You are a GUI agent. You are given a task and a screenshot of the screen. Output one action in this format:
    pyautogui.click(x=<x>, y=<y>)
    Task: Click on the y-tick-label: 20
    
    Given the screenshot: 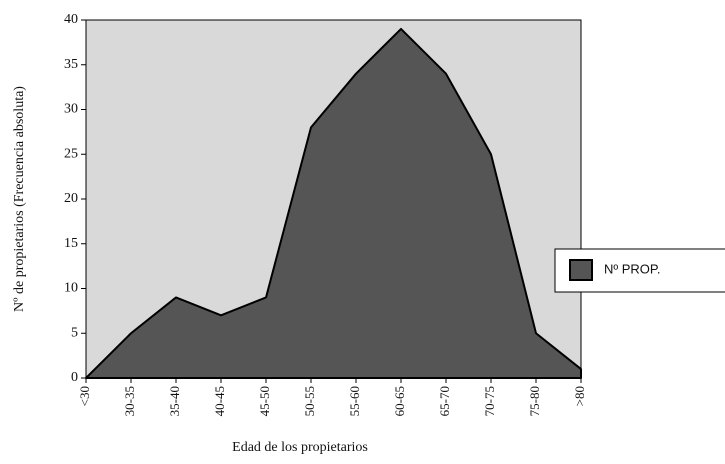 What is the action you would take?
    pyautogui.click(x=71, y=198)
    